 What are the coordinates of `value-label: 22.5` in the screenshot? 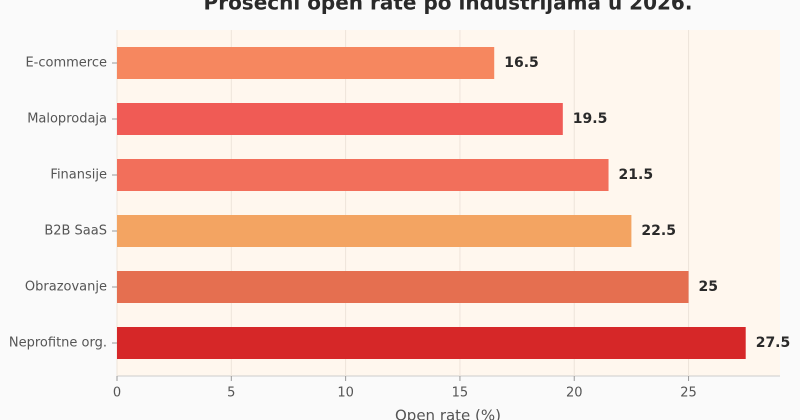 It's located at (658, 231).